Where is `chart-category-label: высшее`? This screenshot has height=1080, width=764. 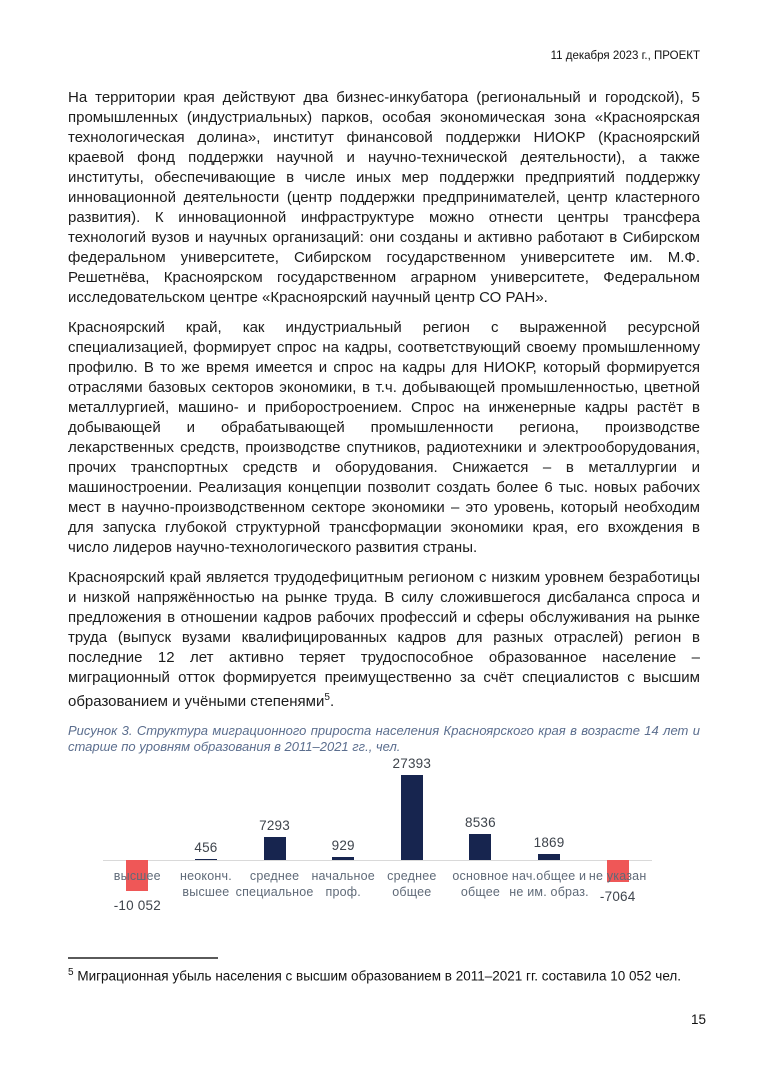 chart-category-label: высшее is located at coordinates (137, 876).